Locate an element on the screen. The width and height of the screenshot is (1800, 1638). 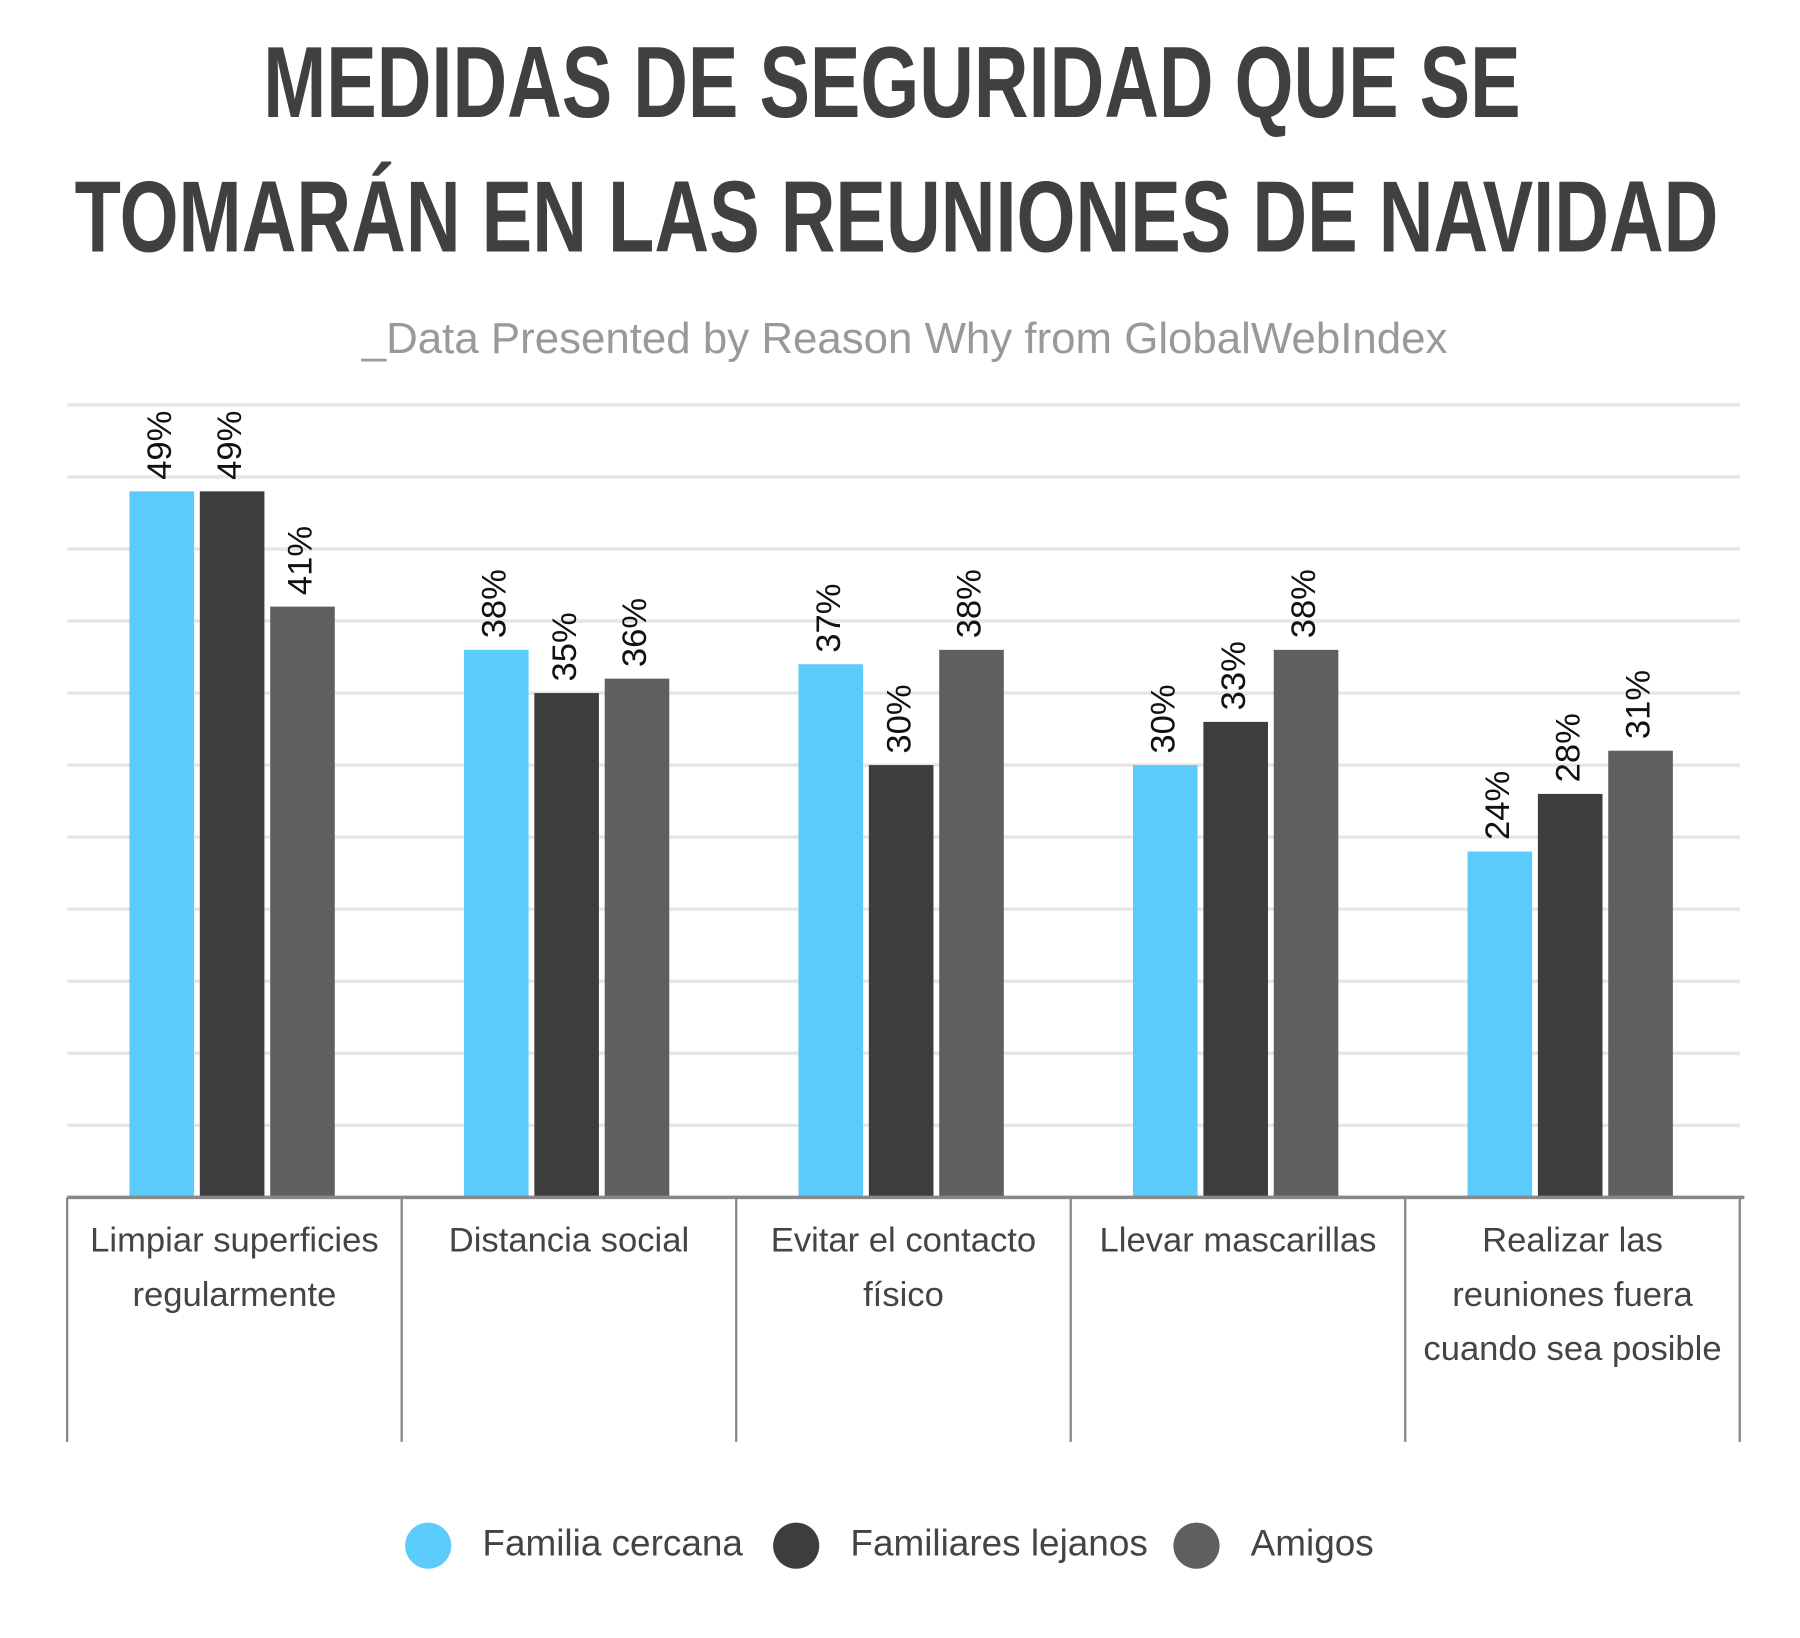
x-tick-label-box: Limpiar superficies regularmente is located at coordinates (234, 1267).